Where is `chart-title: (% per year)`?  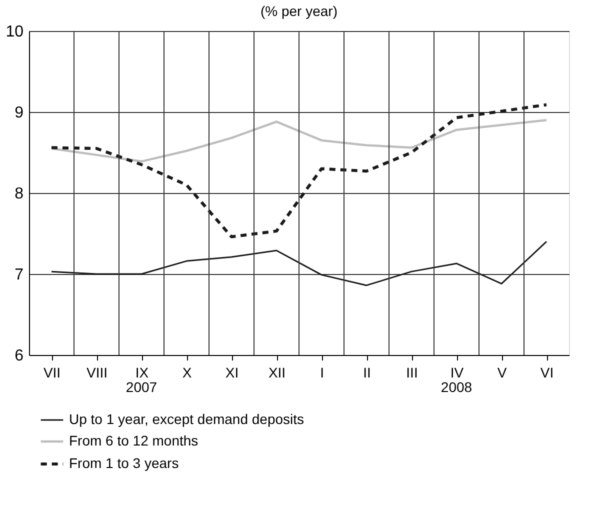
chart-title: (% per year) is located at coordinates (299, 11).